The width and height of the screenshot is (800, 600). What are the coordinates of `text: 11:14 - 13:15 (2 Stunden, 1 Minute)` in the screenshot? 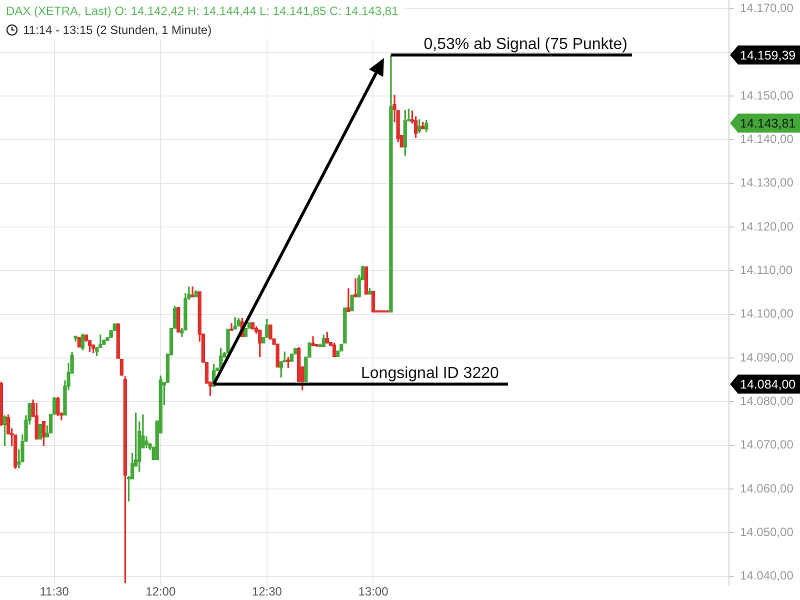 It's located at (117, 30).